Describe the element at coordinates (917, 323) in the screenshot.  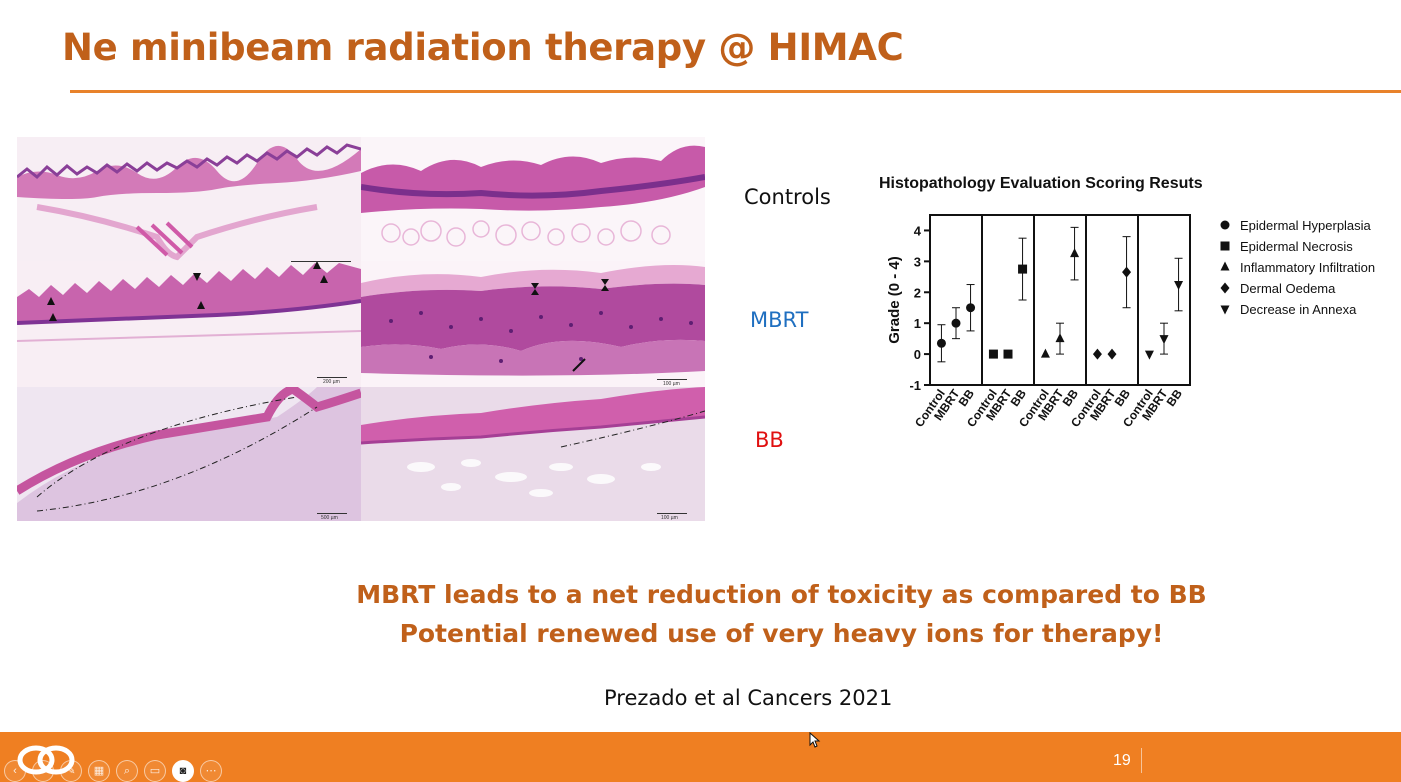
I see `y-tick-label: 1` at that location.